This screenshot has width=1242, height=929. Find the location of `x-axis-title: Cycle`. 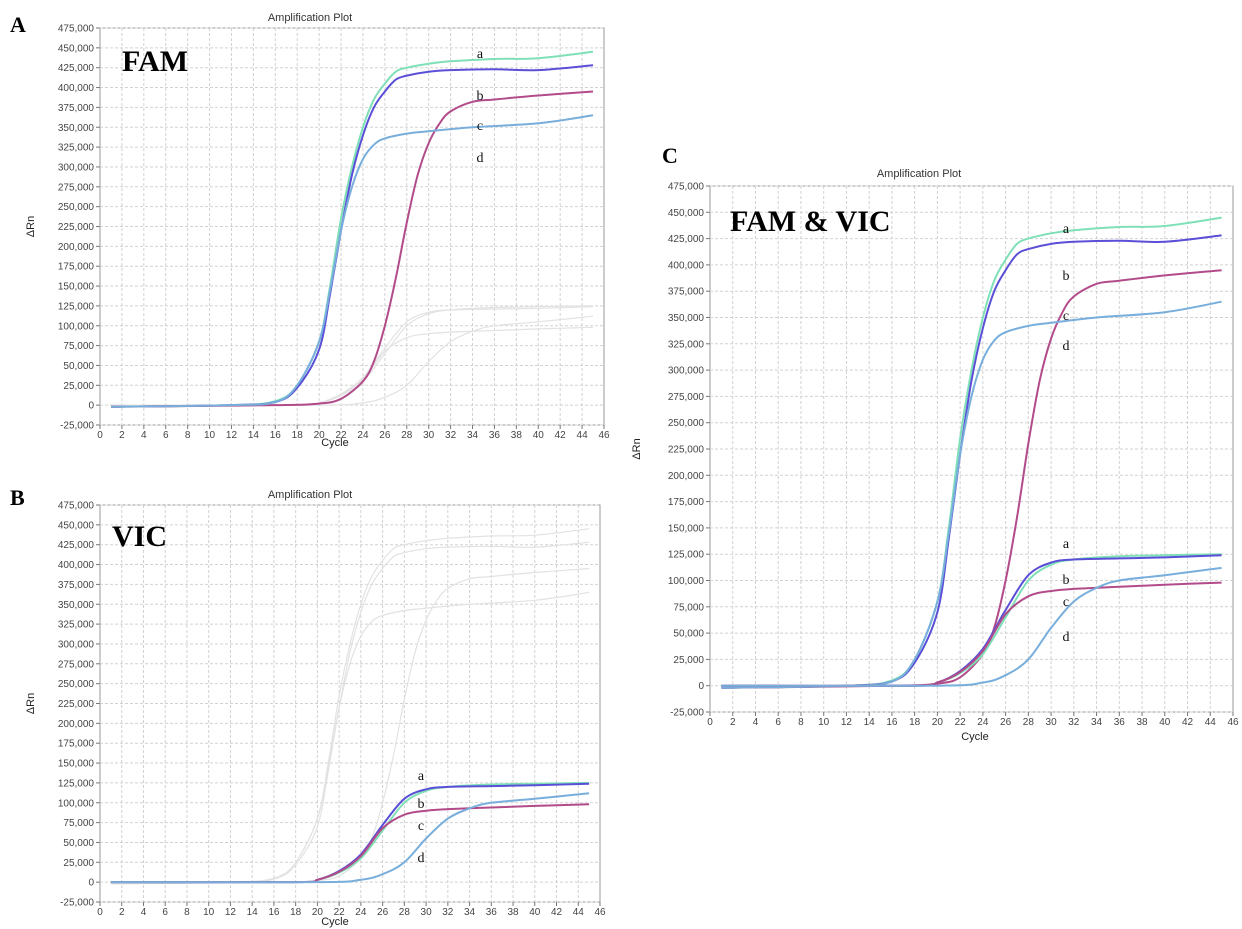

x-axis-title: Cycle is located at coordinates (335, 922).